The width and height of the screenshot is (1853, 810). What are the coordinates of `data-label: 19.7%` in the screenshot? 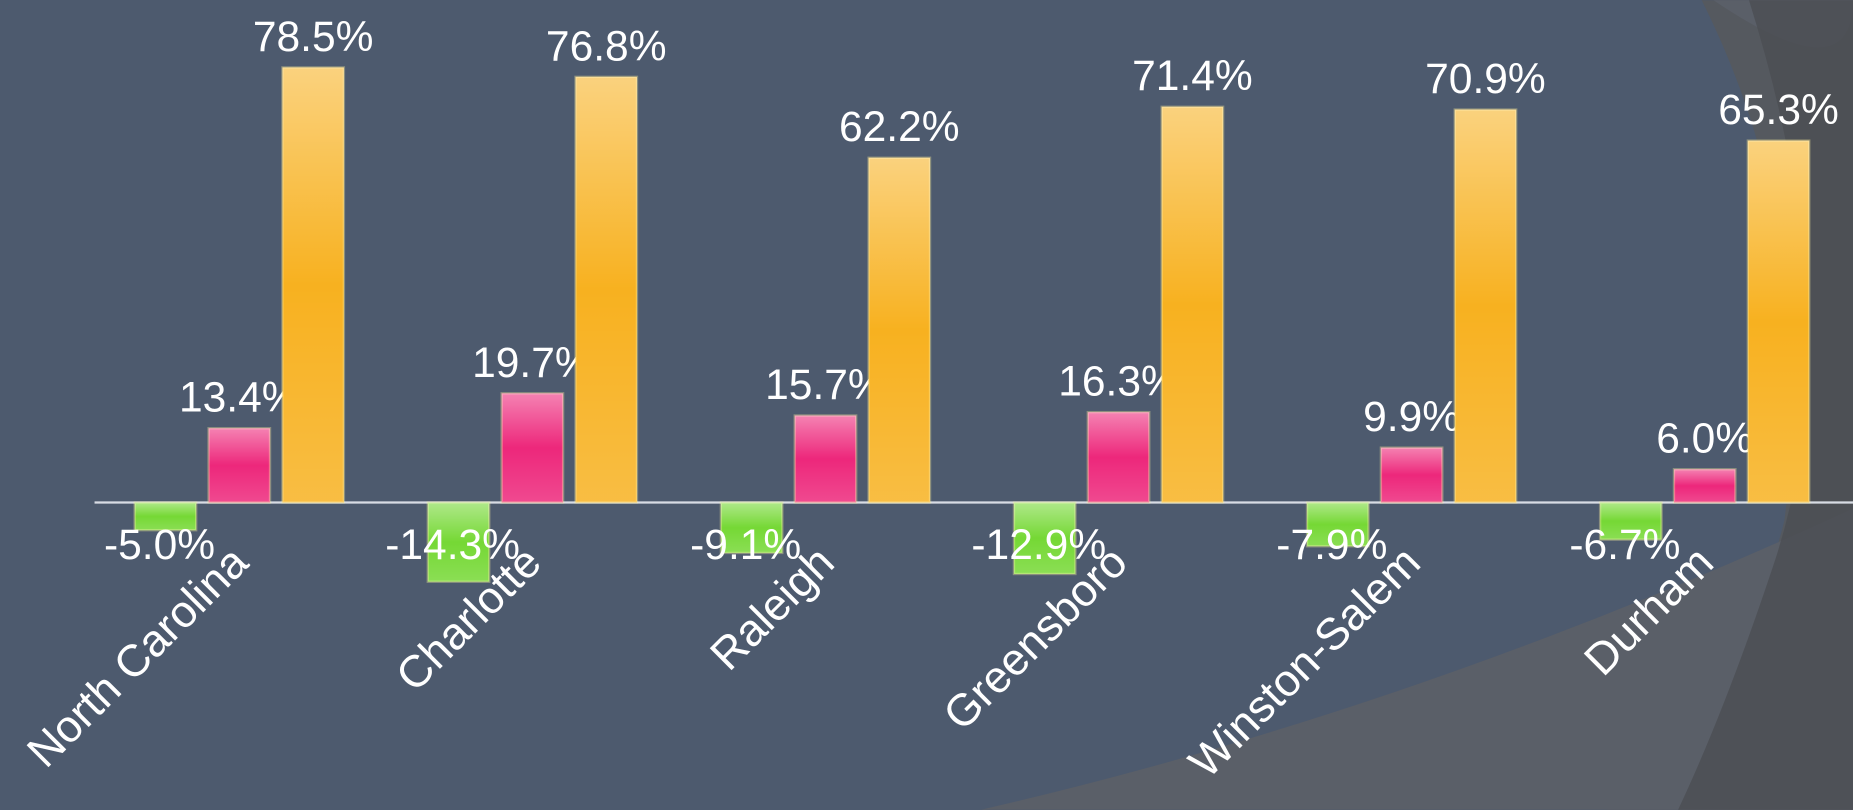 It's located at (532, 363).